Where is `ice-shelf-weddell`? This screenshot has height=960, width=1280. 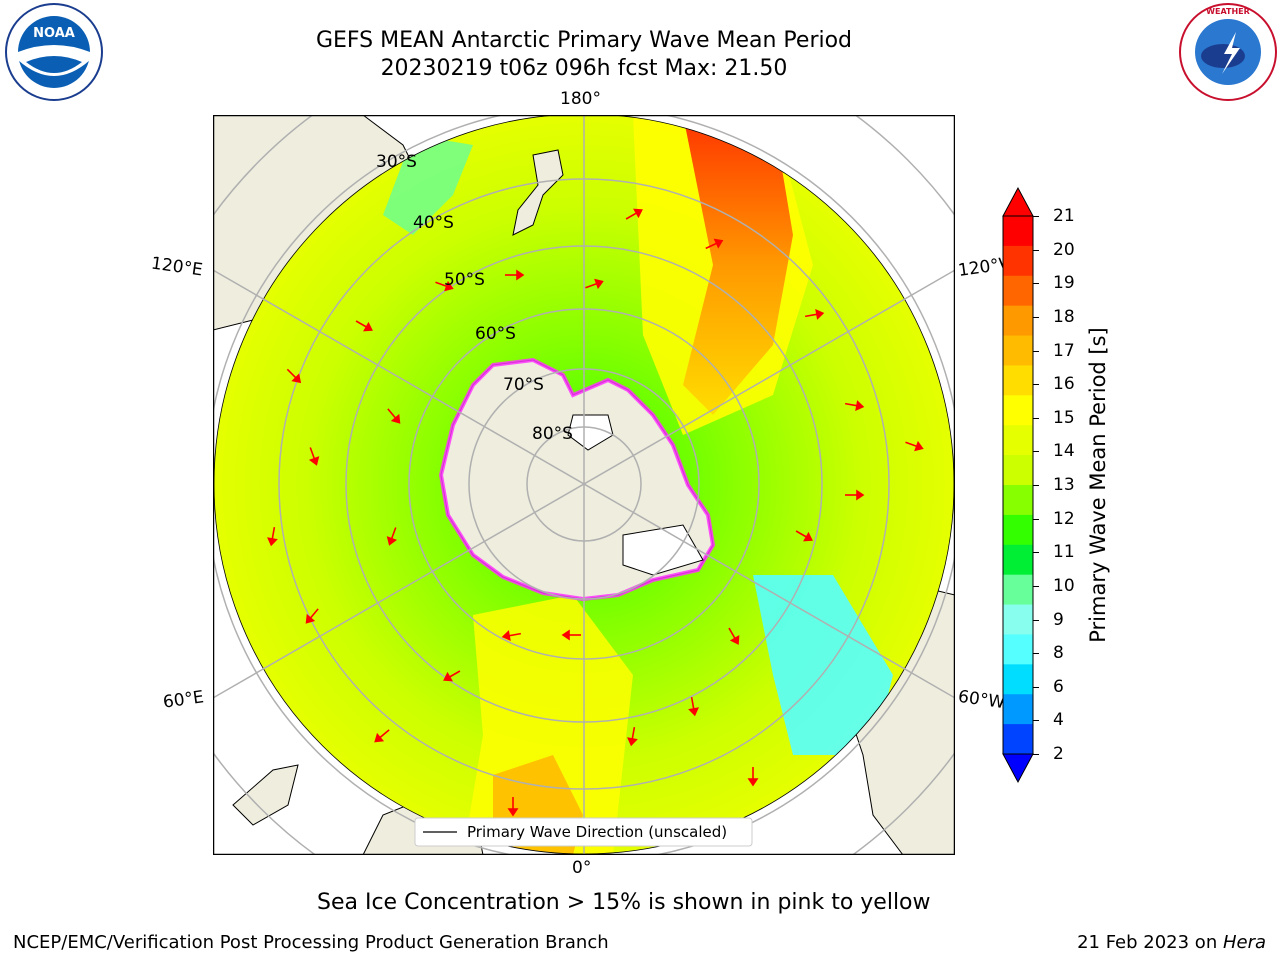
ice-shelf-weddell is located at coordinates (663, 550).